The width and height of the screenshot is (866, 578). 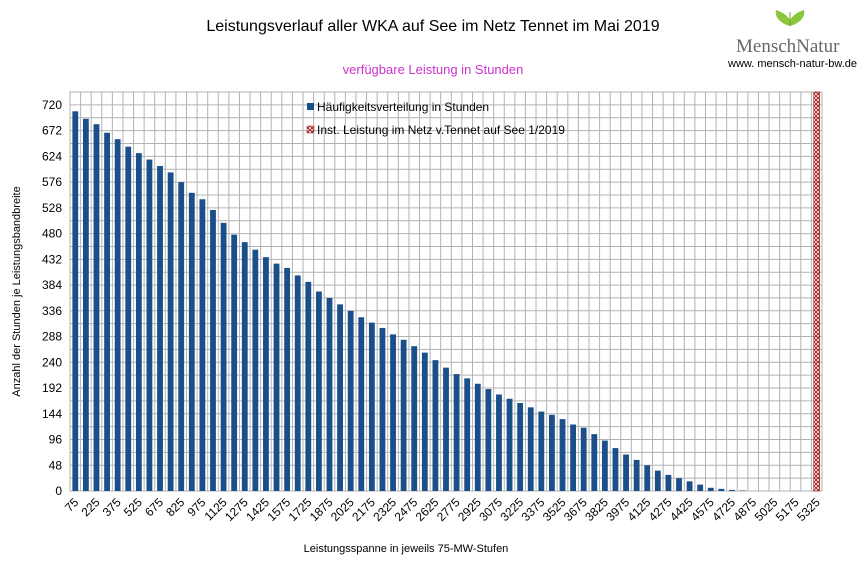 I want to click on legend-label-frequency: Häufigkeitsverteilung in Stunden, so click(x=403, y=107).